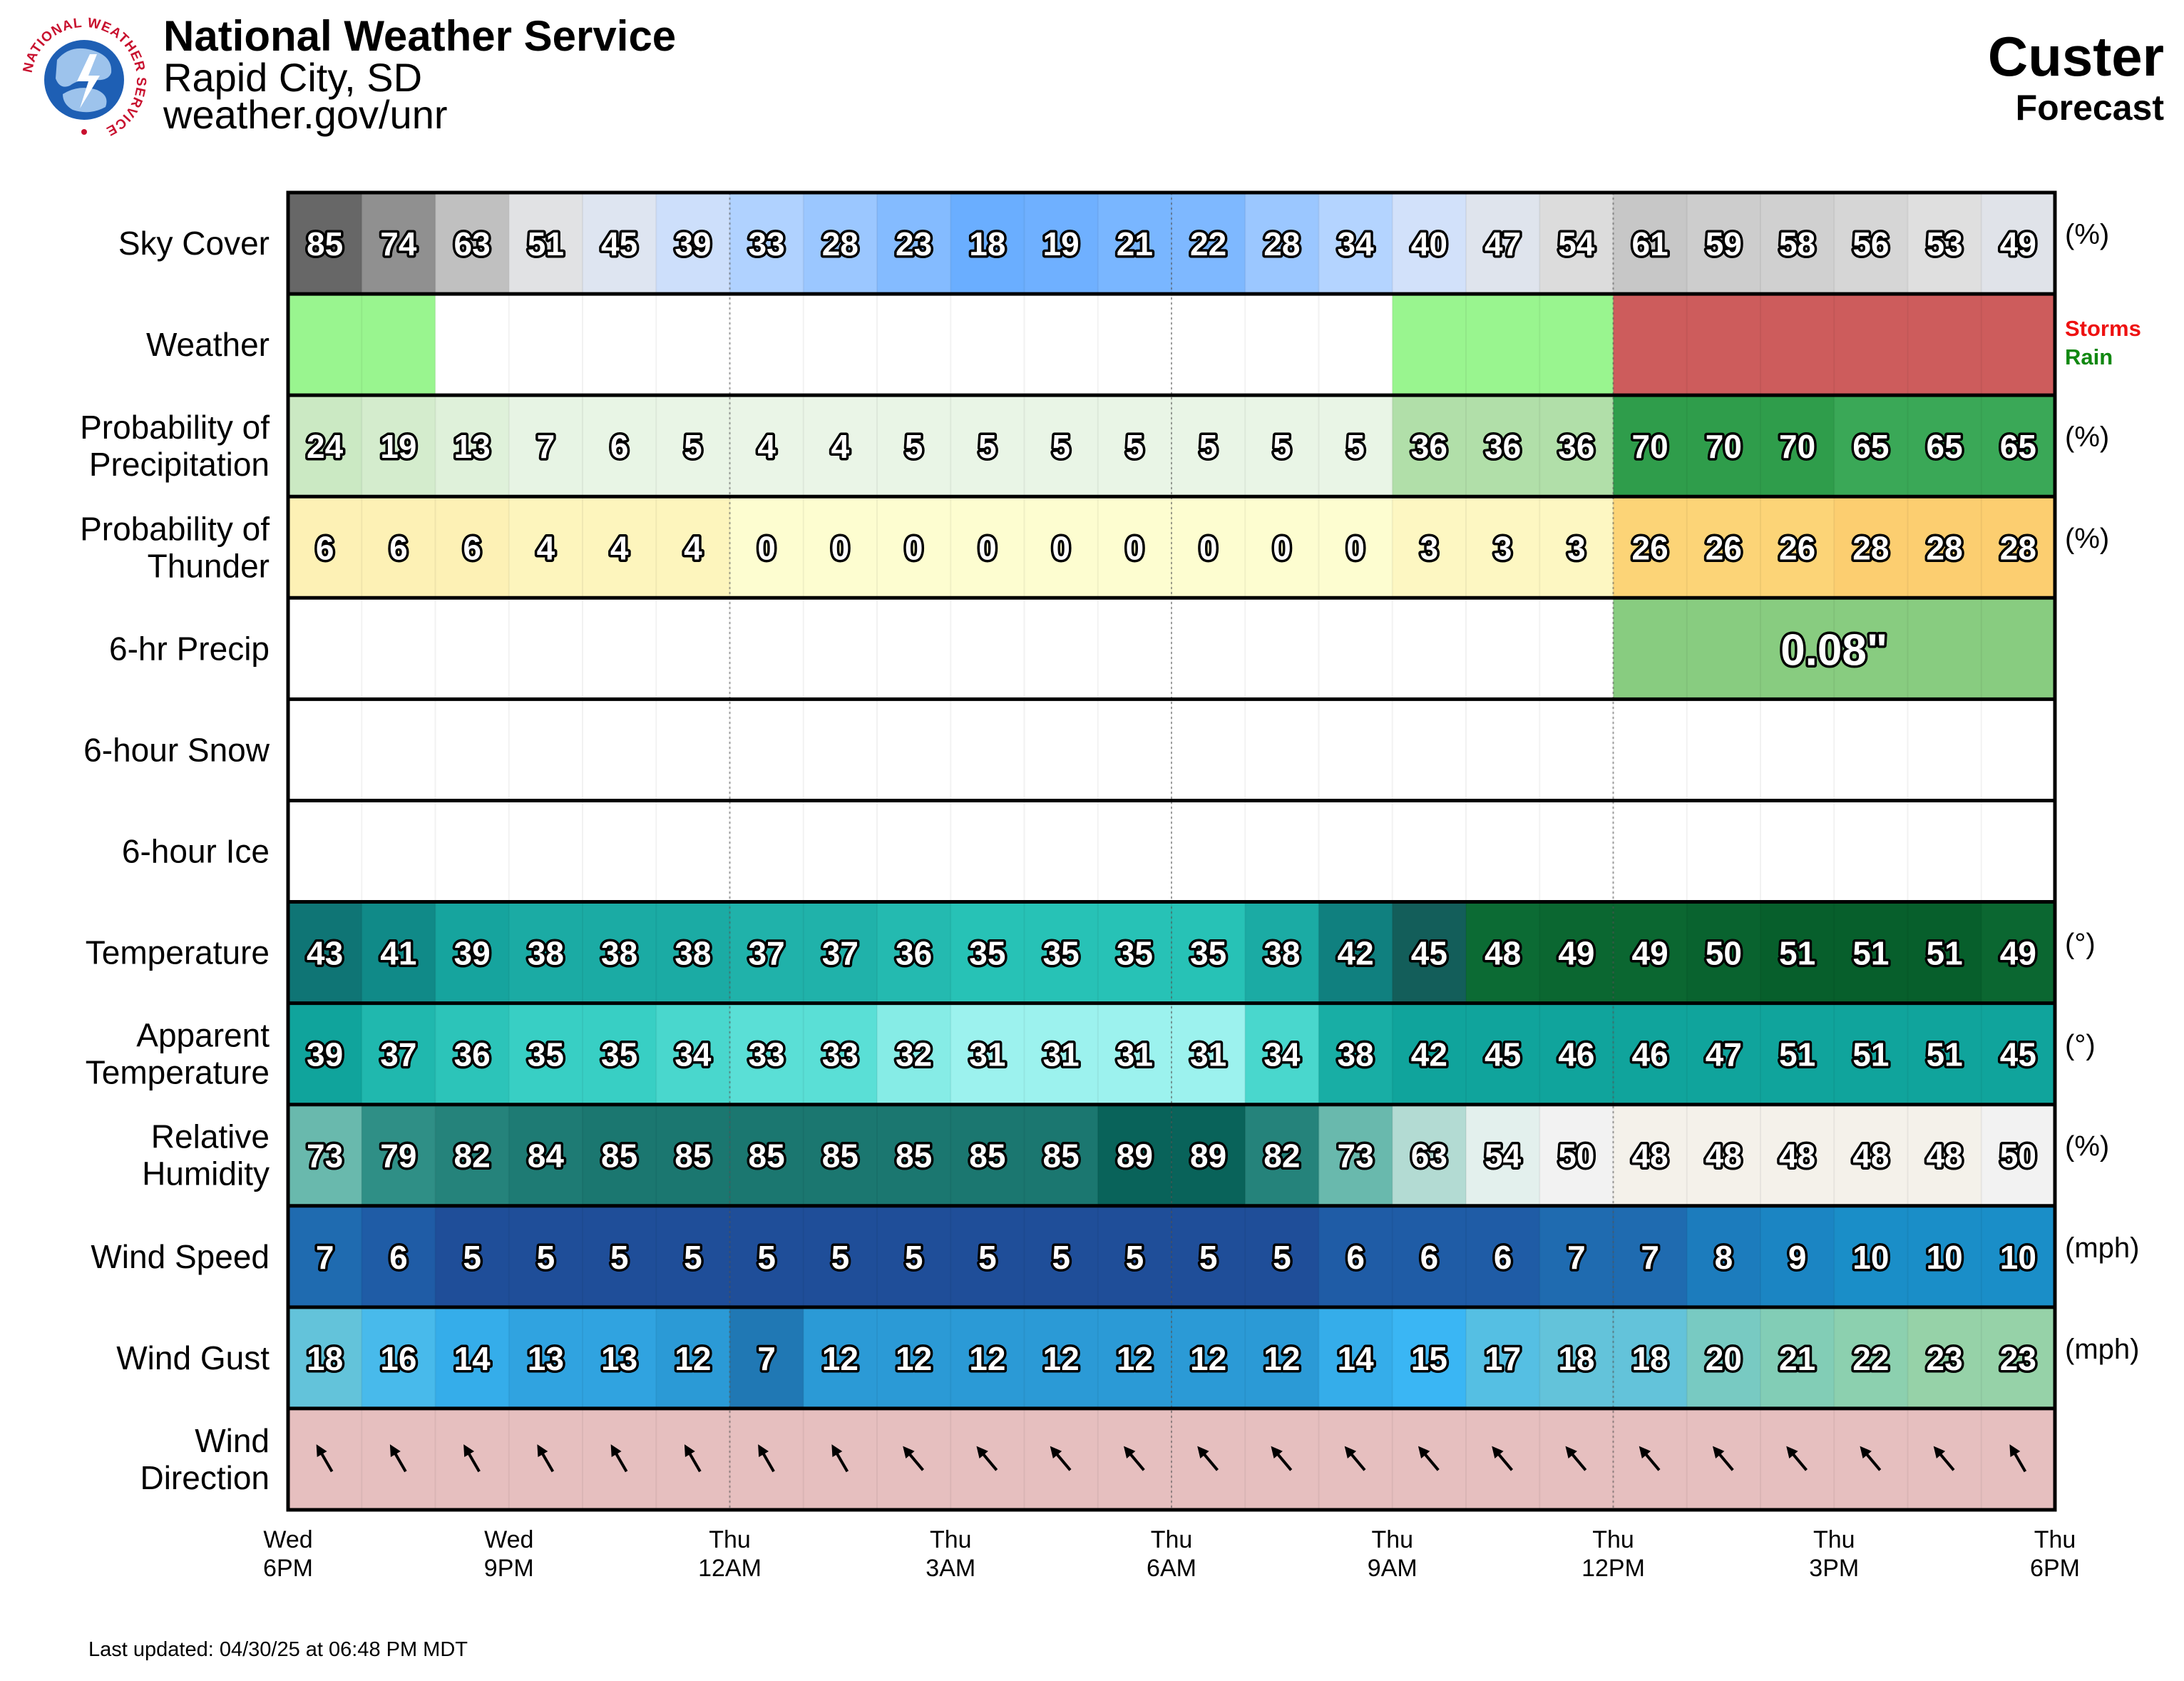 The width and height of the screenshot is (2184, 1681). What do you see at coordinates (1833, 650) in the screenshot?
I see `qpf-value: 0.08"` at bounding box center [1833, 650].